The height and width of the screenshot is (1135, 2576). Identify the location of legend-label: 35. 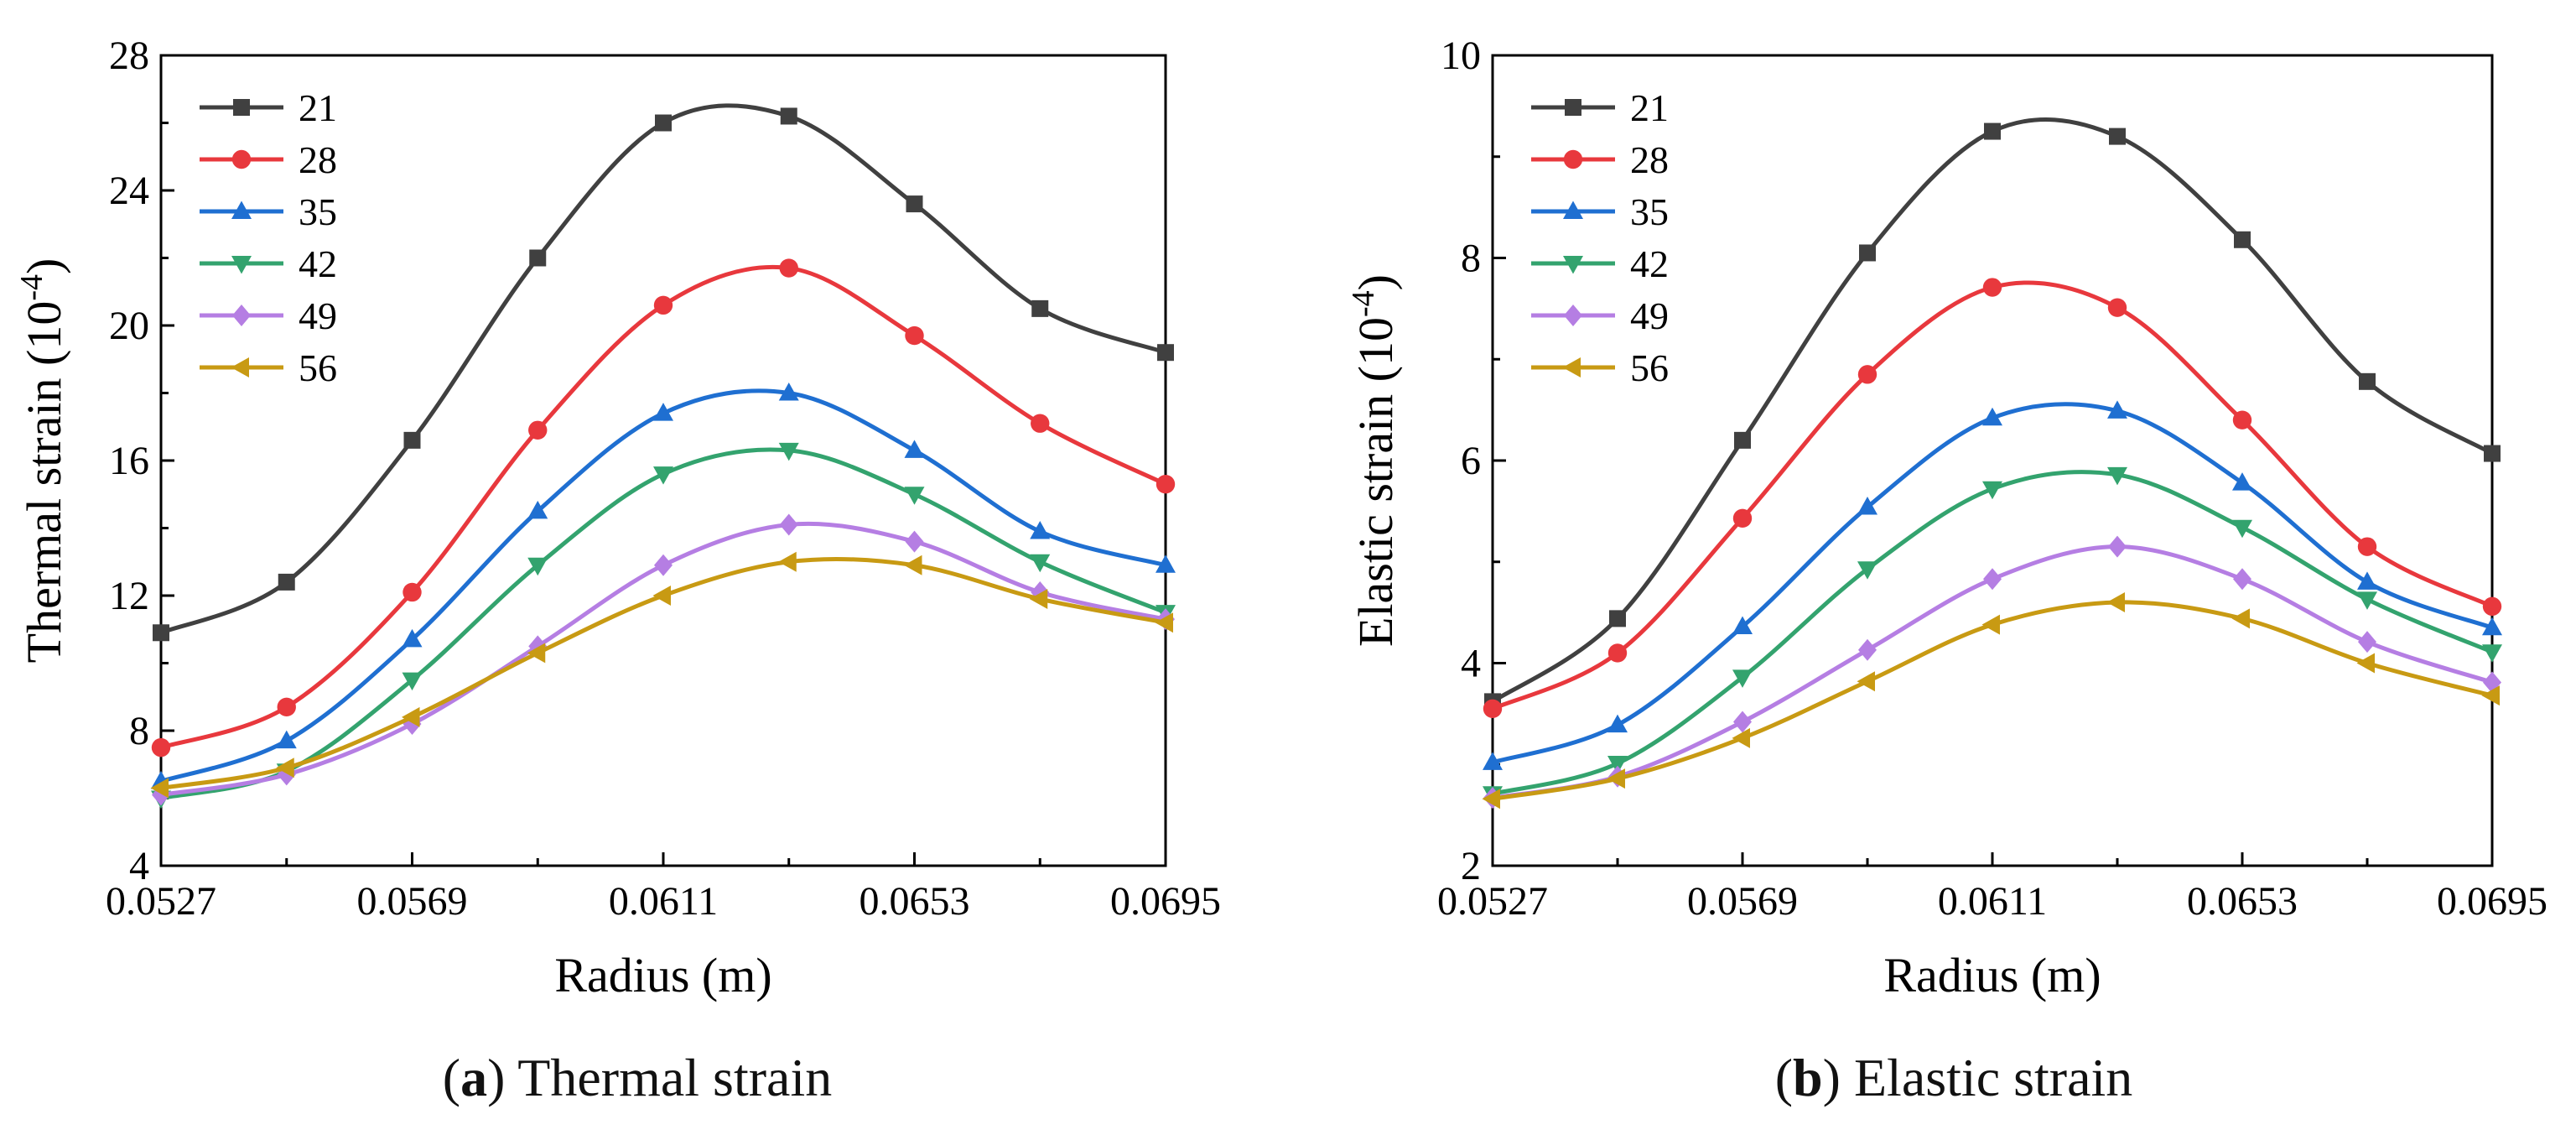
(1649, 211).